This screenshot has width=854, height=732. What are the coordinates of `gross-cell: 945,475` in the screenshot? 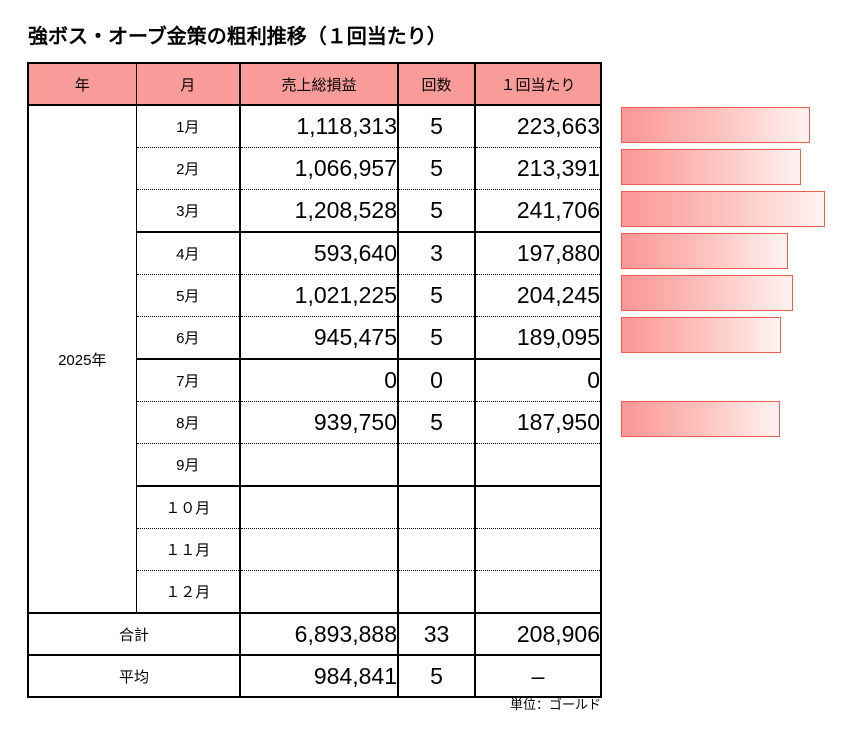 It's located at (319, 337).